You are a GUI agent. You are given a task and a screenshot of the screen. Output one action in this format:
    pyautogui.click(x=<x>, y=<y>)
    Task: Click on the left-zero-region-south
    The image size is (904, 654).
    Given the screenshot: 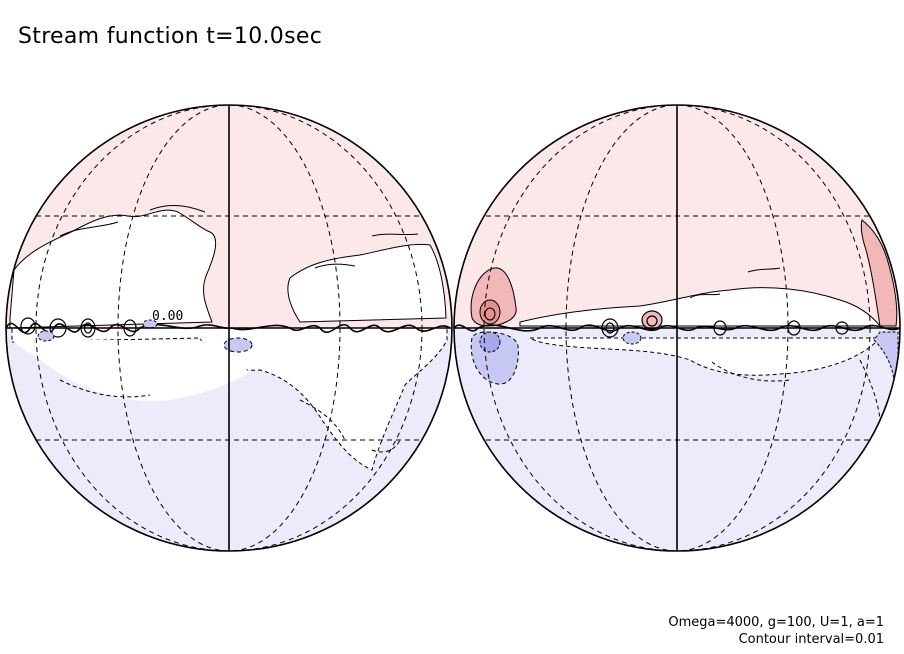 What is the action you would take?
    pyautogui.click(x=229, y=399)
    